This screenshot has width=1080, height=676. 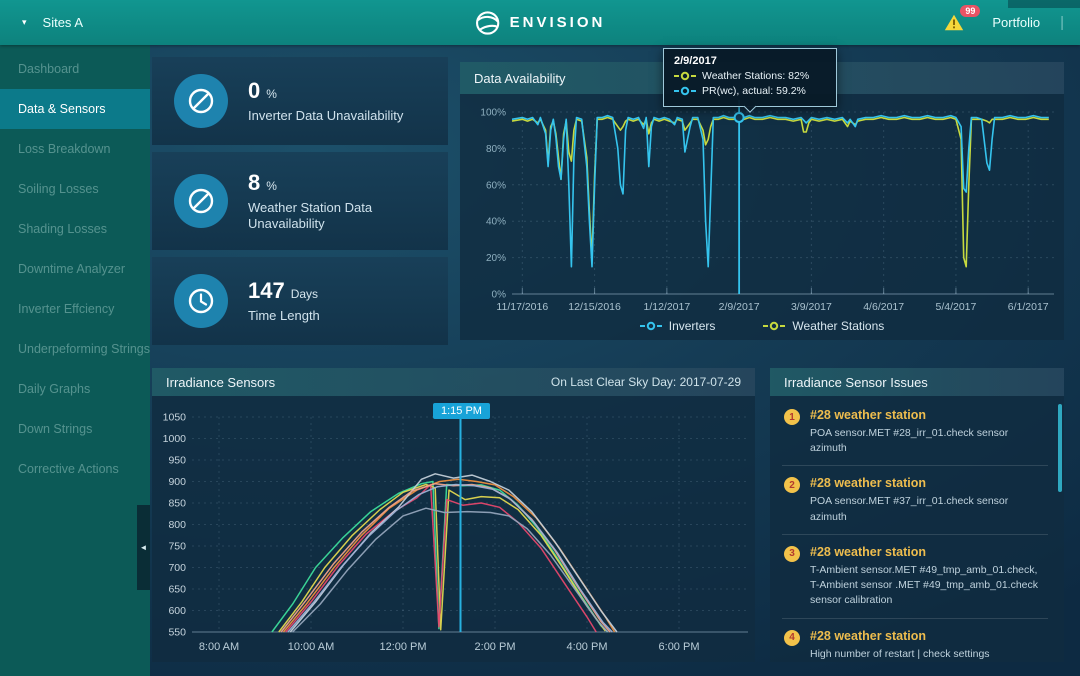 What do you see at coordinates (66, 309) in the screenshot?
I see `sidebar-item-inverter-effciency: Inverter Effciency` at bounding box center [66, 309].